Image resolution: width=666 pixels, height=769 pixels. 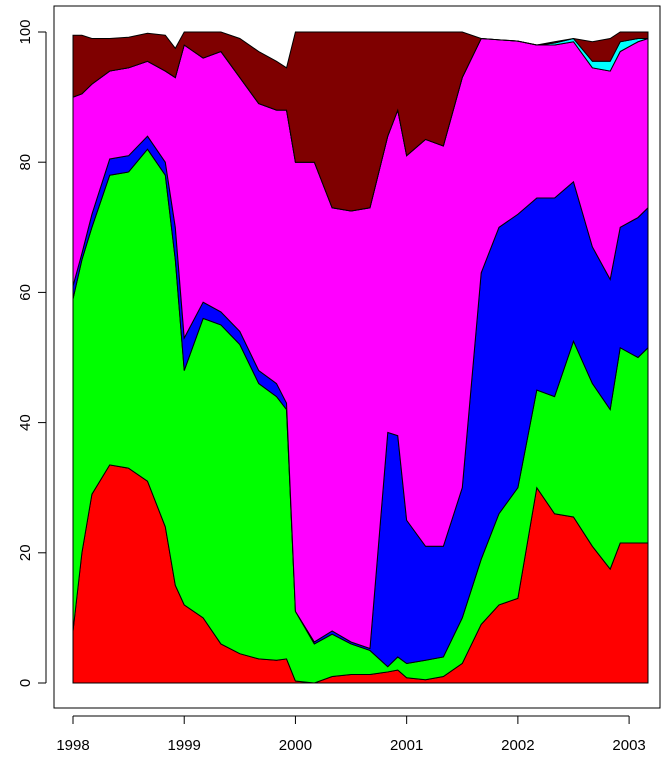 I want to click on y-tick-label: 60, so click(x=25, y=292).